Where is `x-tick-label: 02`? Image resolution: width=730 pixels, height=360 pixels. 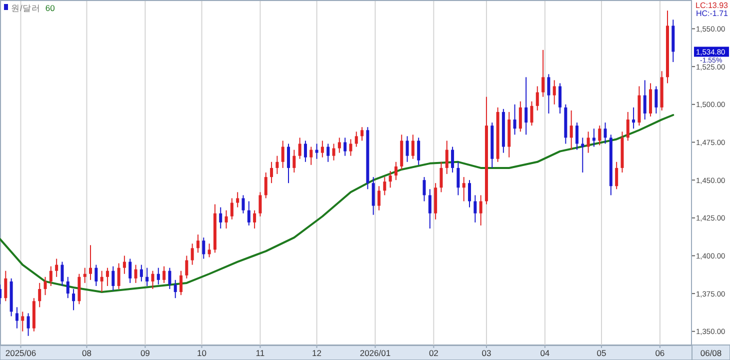
x-tick-label: 02 is located at coordinates (433, 353).